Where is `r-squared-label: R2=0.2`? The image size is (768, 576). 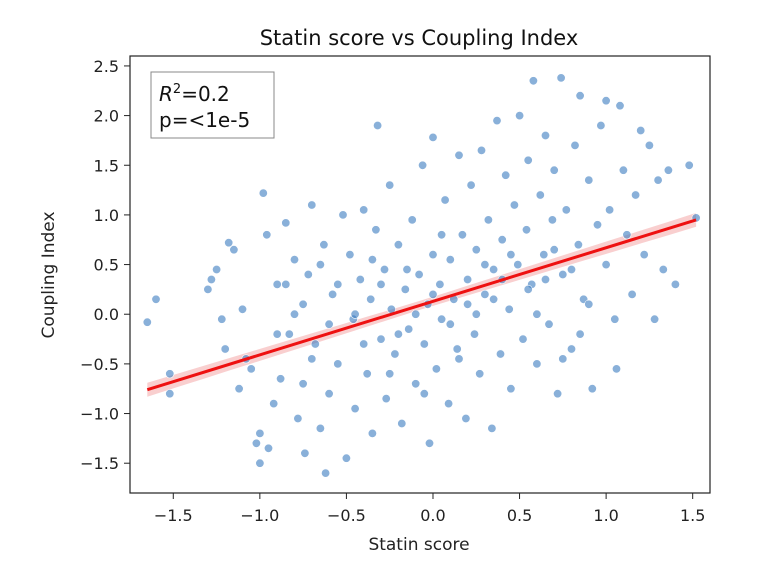 r-squared-label: R2=0.2 is located at coordinates (194, 94).